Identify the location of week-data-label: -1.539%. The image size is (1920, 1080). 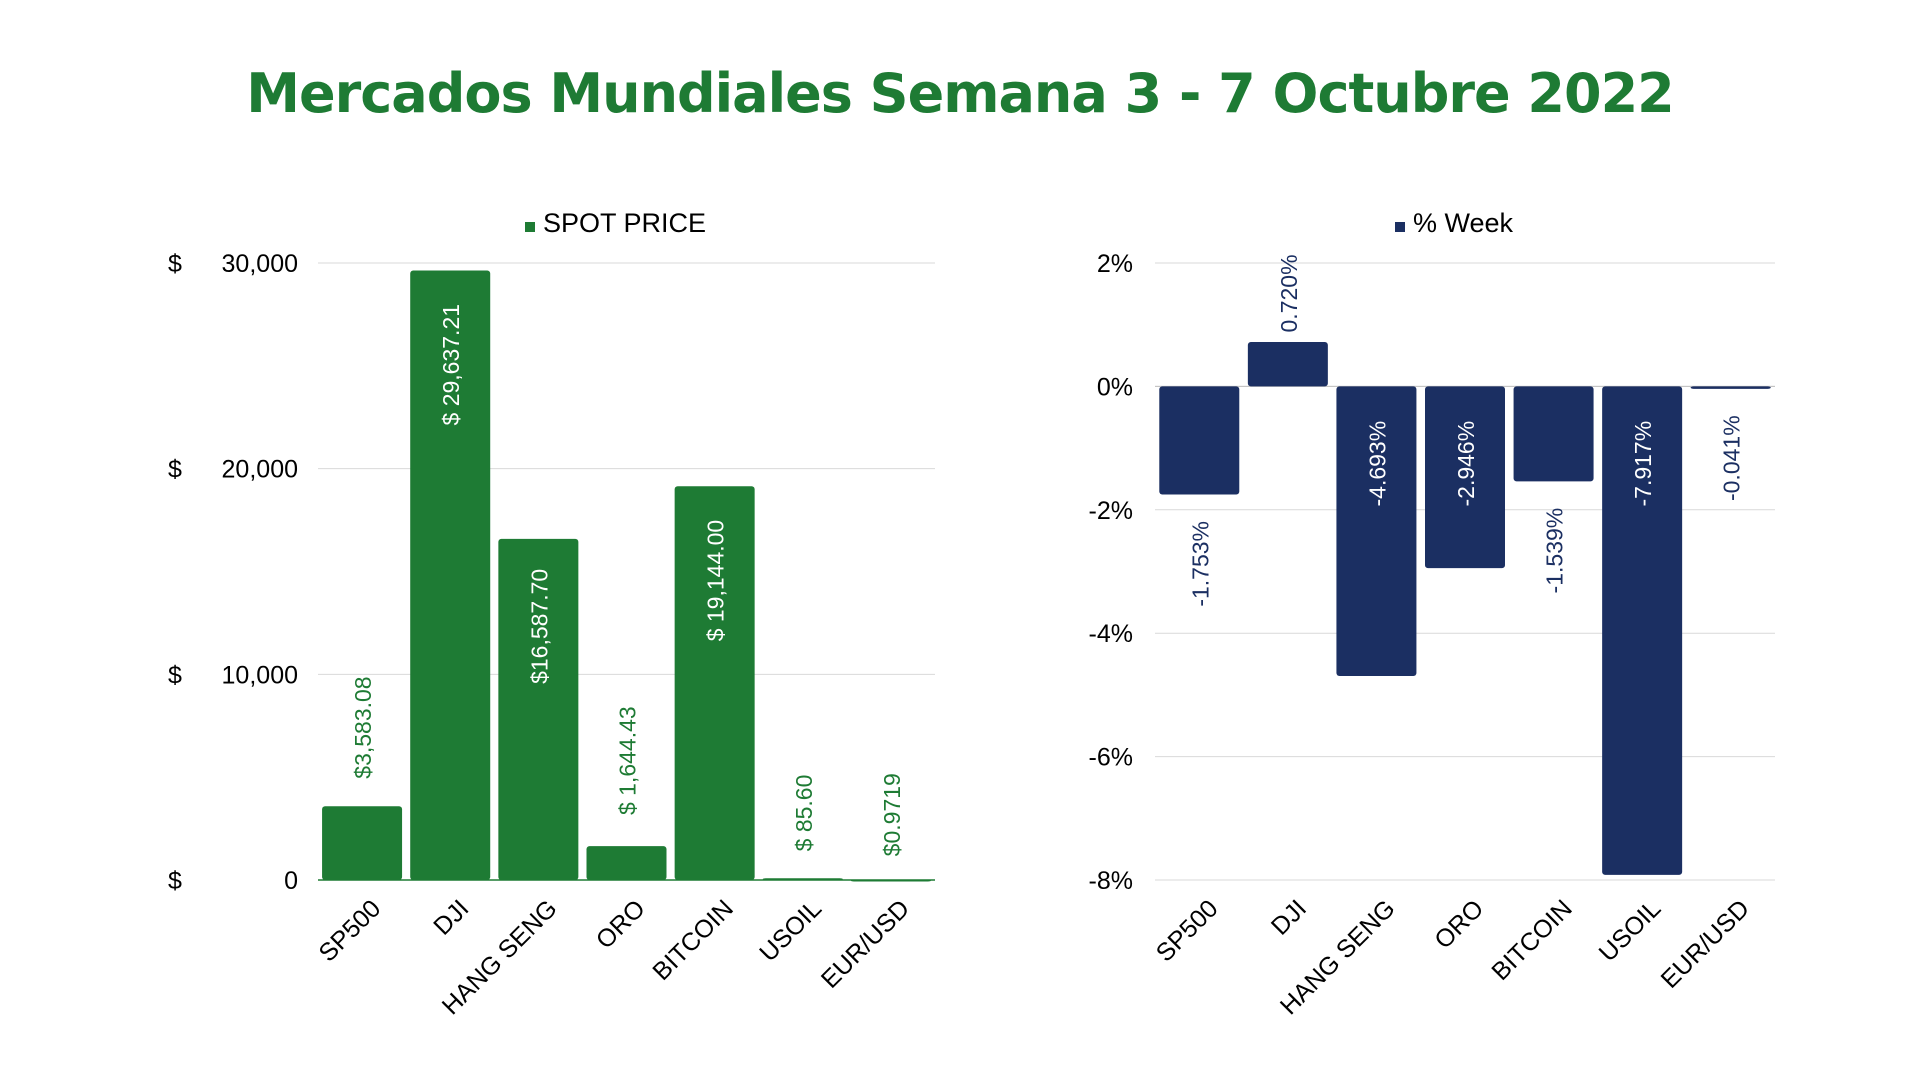
(1555, 551).